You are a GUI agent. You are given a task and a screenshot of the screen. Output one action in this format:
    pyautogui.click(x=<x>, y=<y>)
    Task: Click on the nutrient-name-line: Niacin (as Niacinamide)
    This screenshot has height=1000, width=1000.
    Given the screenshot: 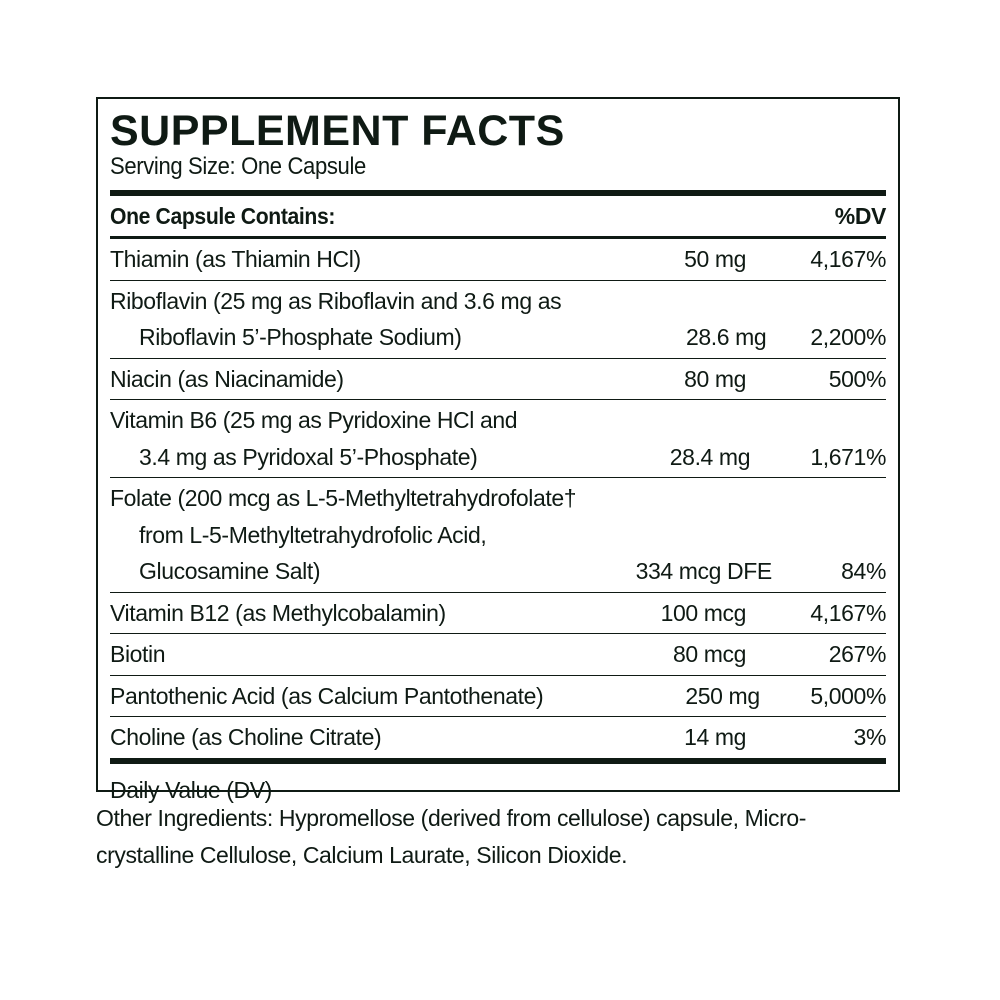 What is the action you would take?
    pyautogui.click(x=227, y=378)
    